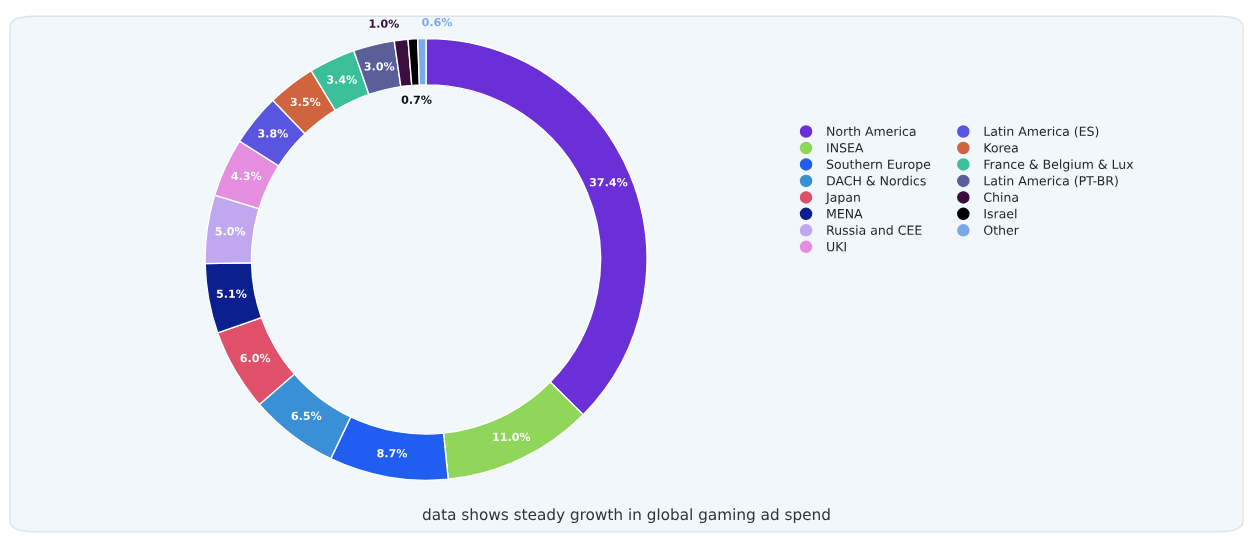 This screenshot has height=540, width=1253. What do you see at coordinates (836, 247) in the screenshot?
I see `legend-label: UKI` at bounding box center [836, 247].